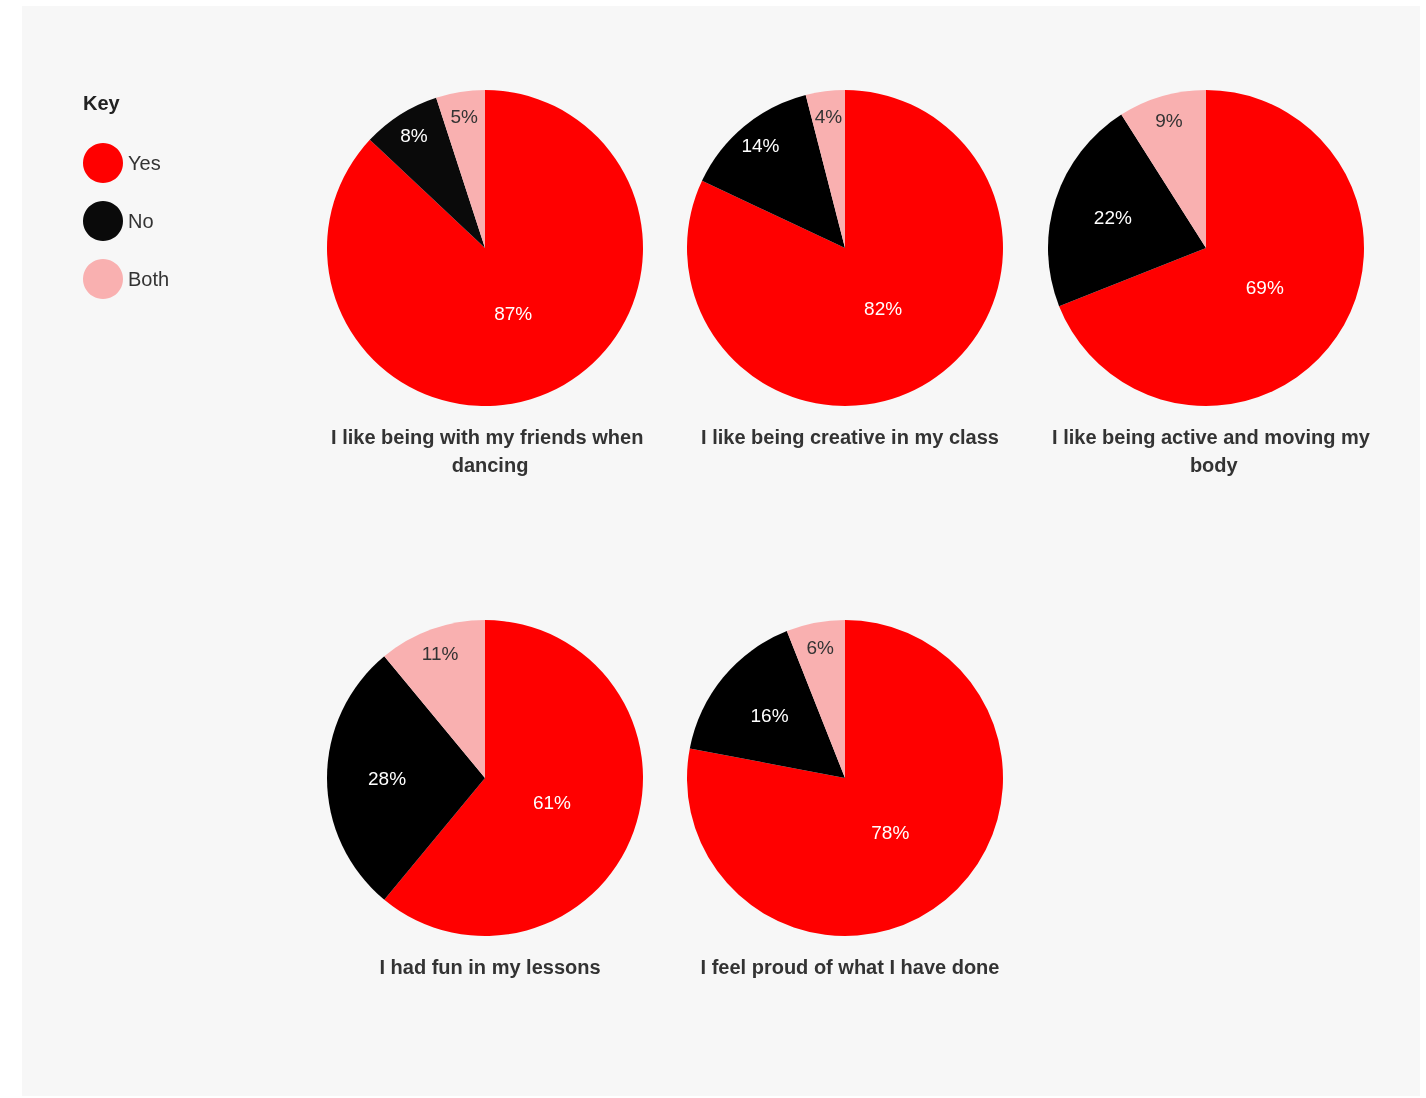 This screenshot has width=1426, height=1098. What do you see at coordinates (1264, 288) in the screenshot?
I see `data-label: 69%` at bounding box center [1264, 288].